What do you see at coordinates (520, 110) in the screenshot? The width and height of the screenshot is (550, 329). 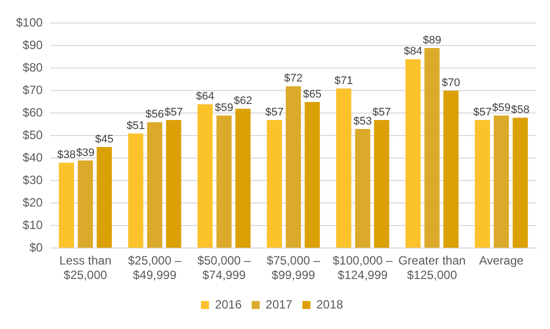 I see `data-label: $58` at bounding box center [520, 110].